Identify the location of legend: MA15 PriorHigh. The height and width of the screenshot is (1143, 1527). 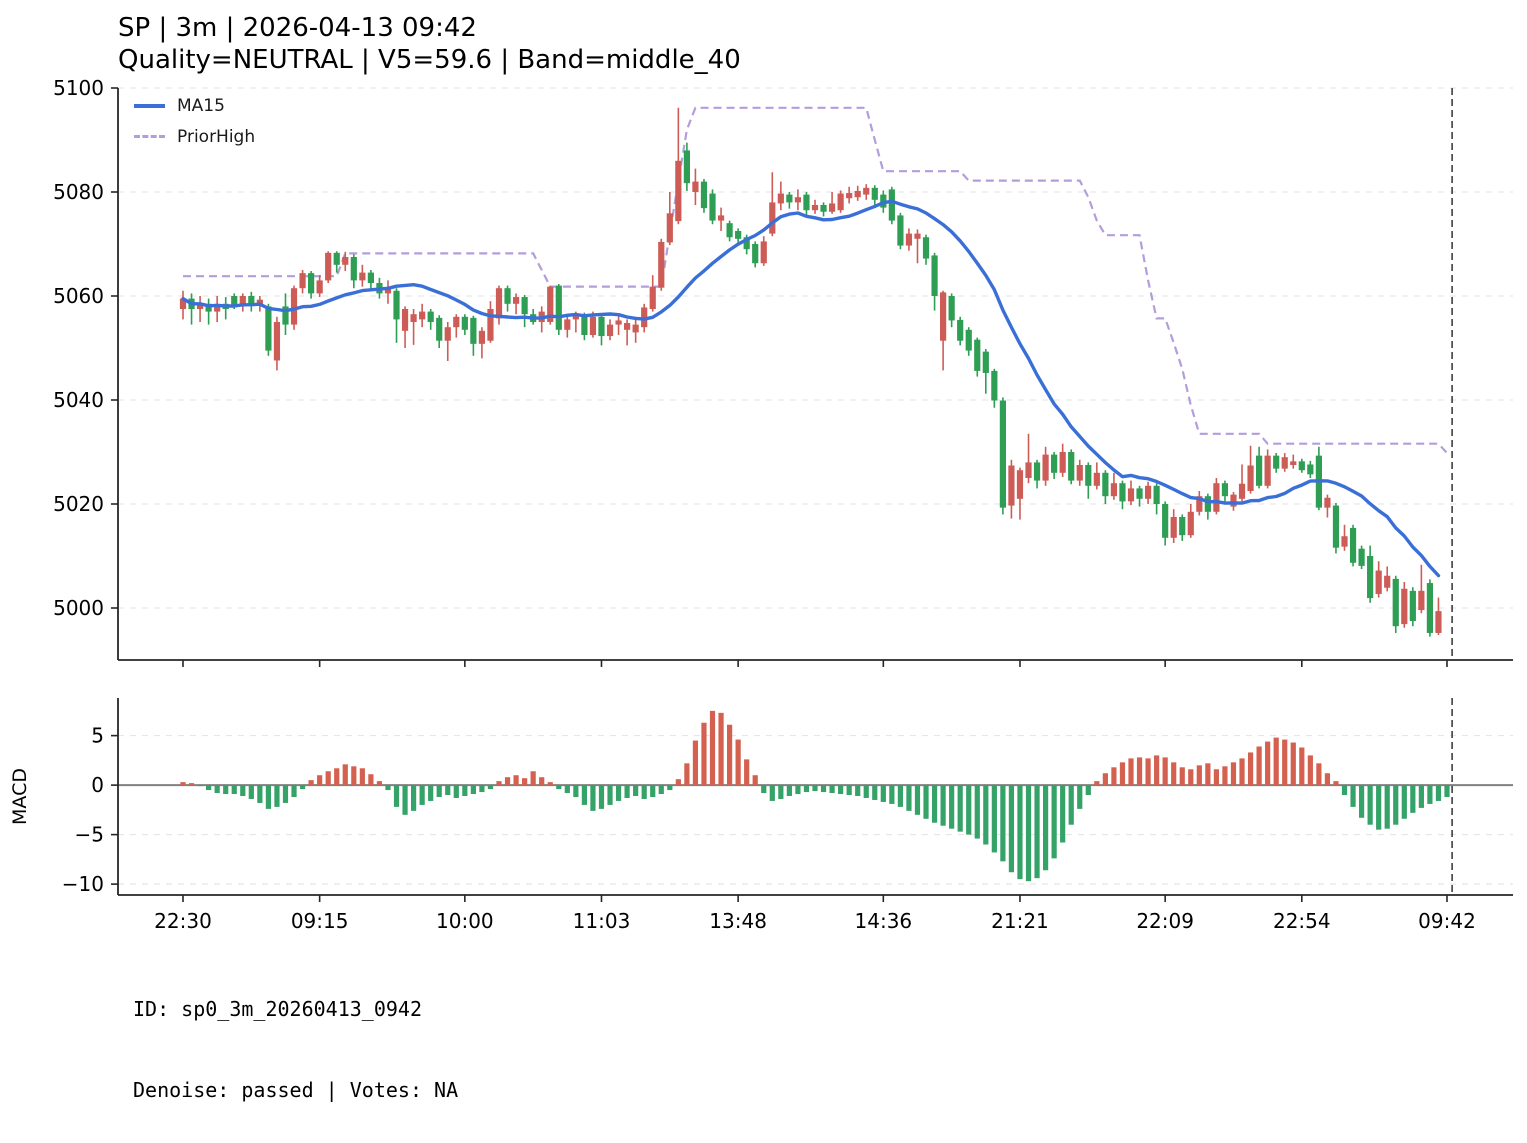
(194, 121).